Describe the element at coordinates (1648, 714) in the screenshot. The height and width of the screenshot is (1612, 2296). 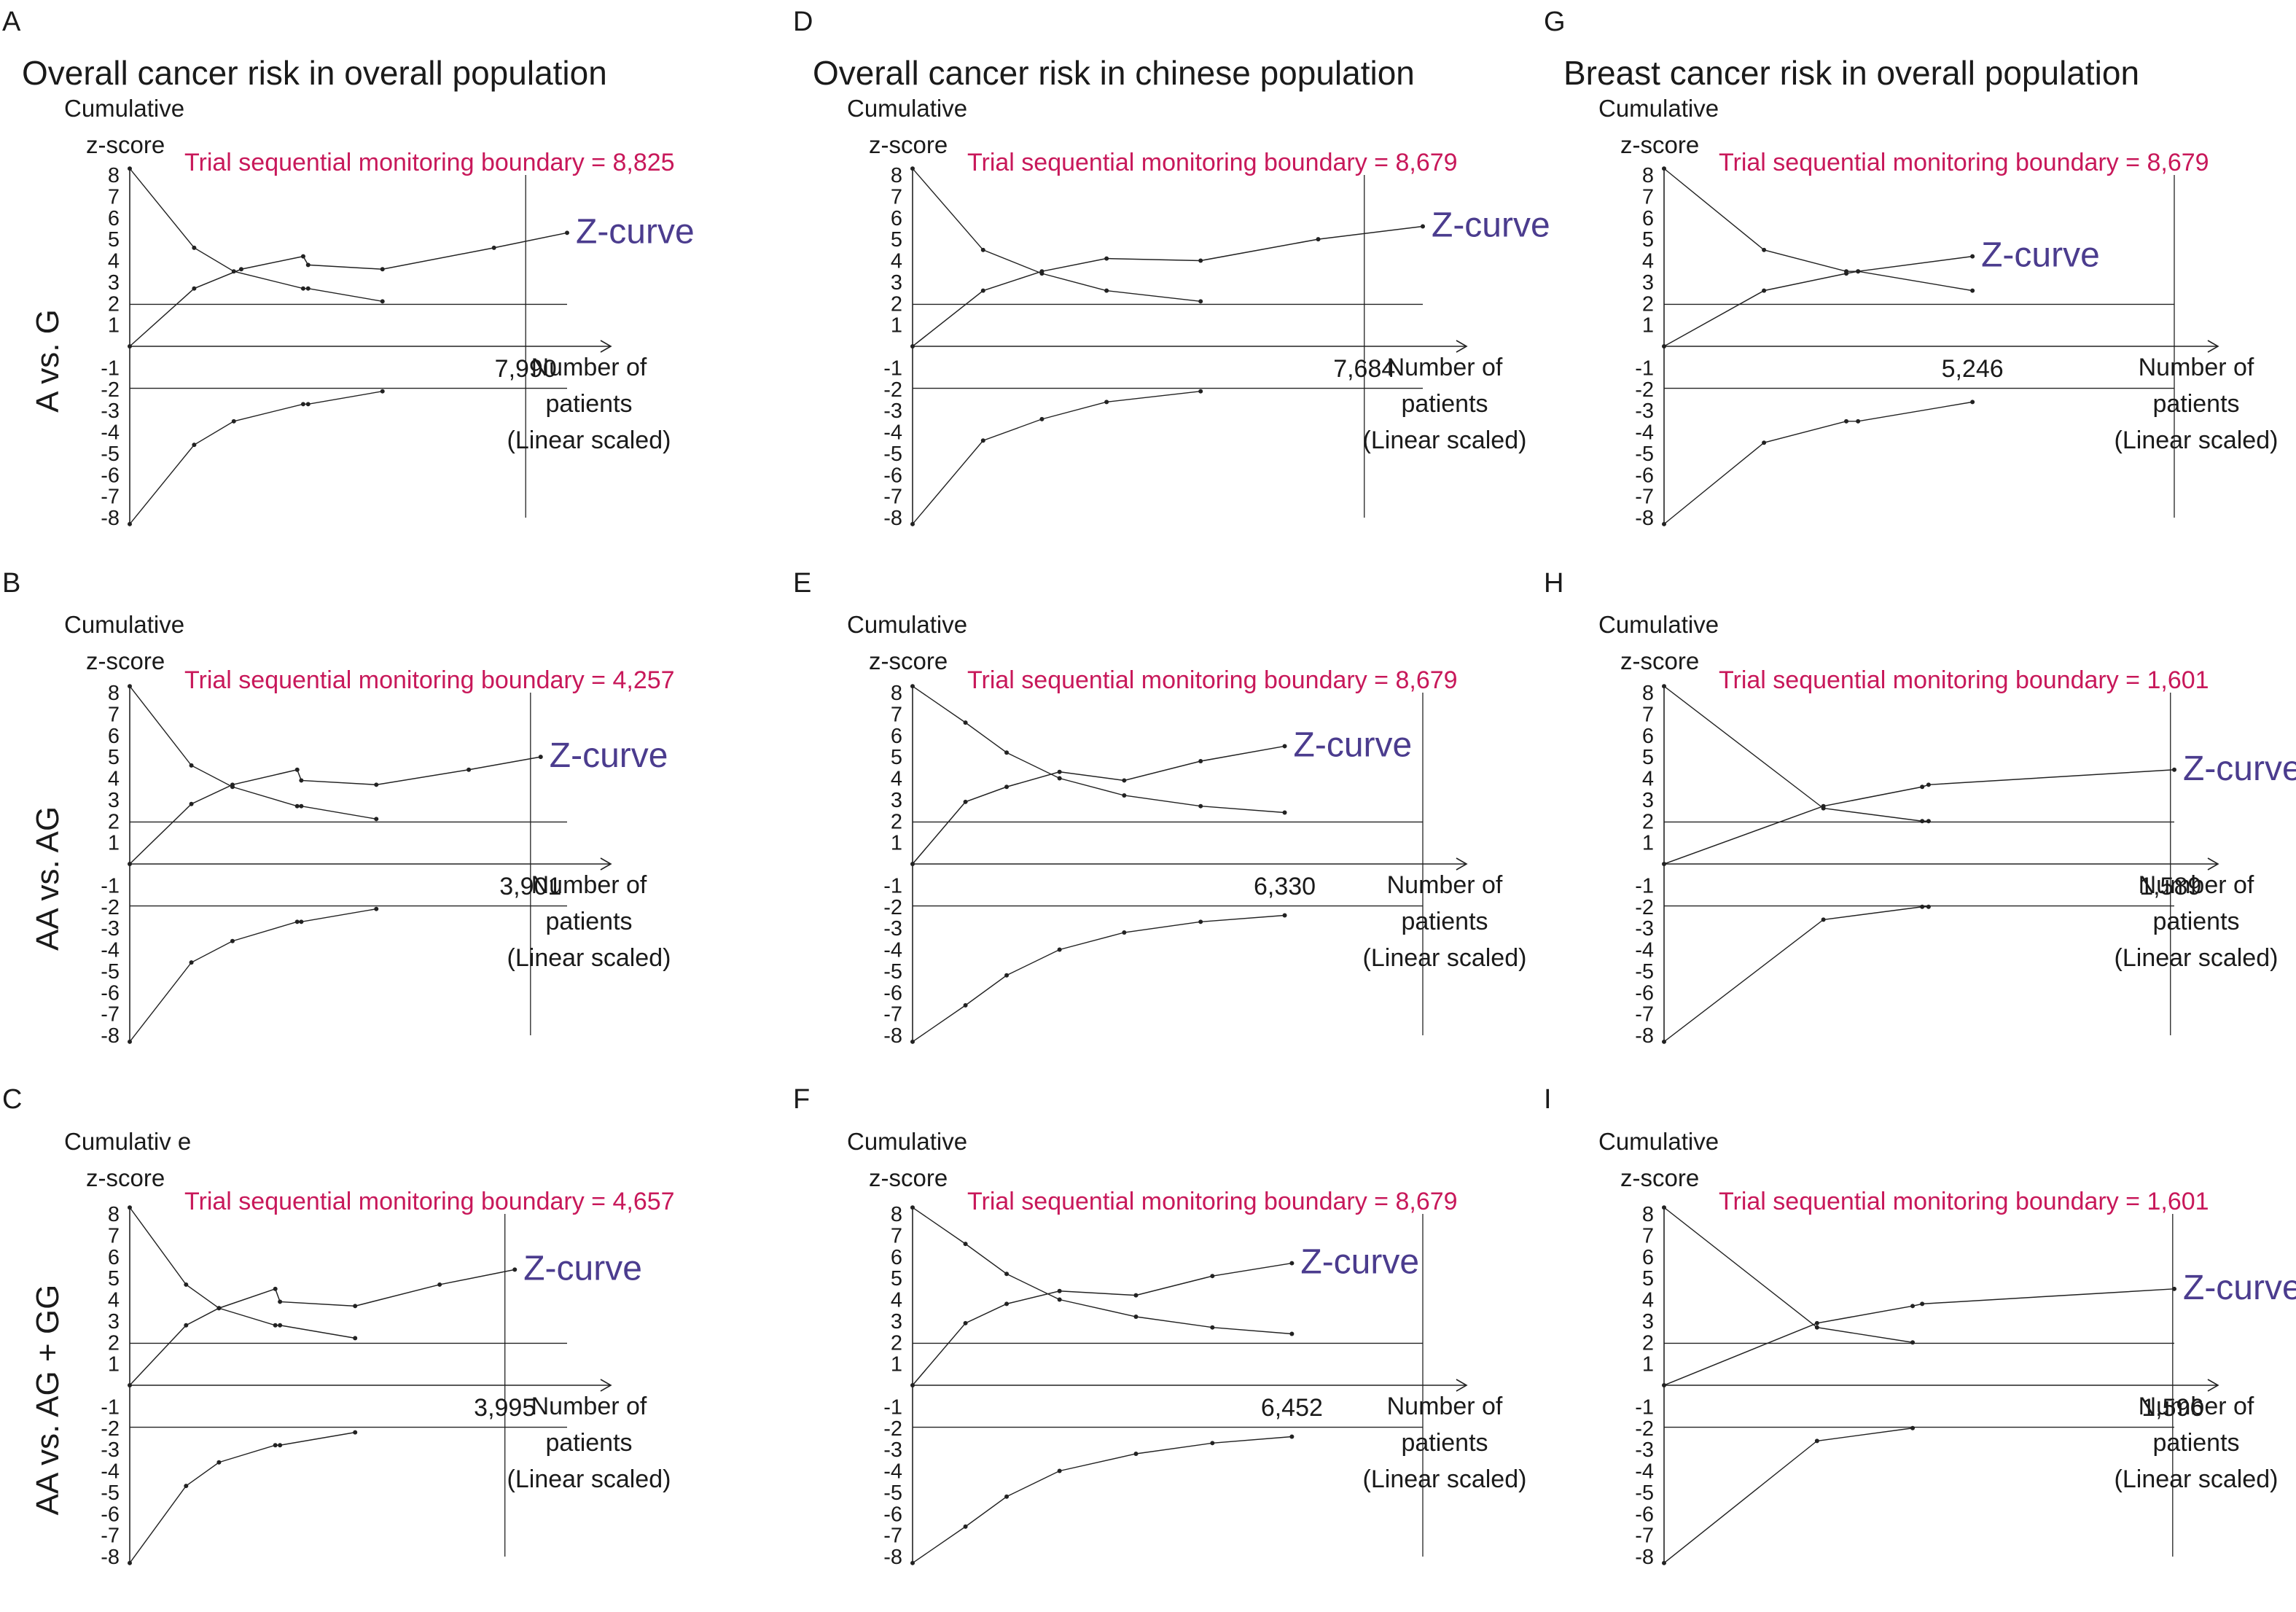
I see `y-tick-label: 7` at that location.